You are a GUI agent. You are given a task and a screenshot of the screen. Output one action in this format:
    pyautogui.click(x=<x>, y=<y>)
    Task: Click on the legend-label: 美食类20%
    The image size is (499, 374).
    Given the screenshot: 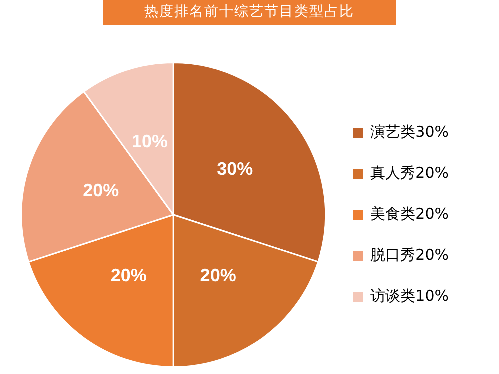 What is the action you would take?
    pyautogui.click(x=410, y=213)
    